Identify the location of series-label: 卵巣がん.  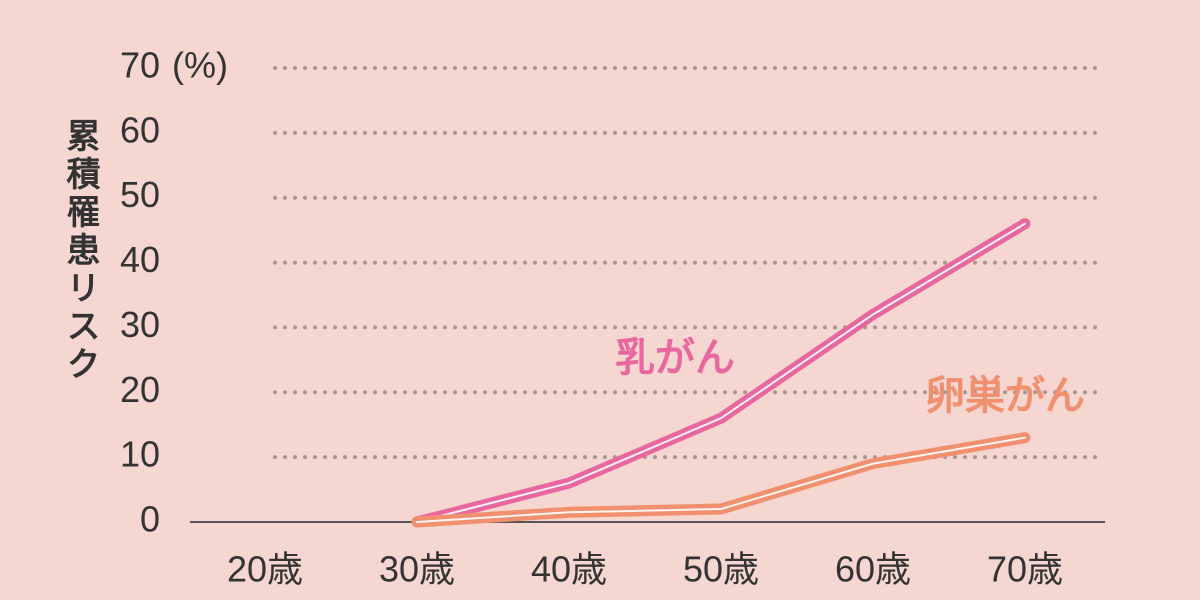
(1005, 396).